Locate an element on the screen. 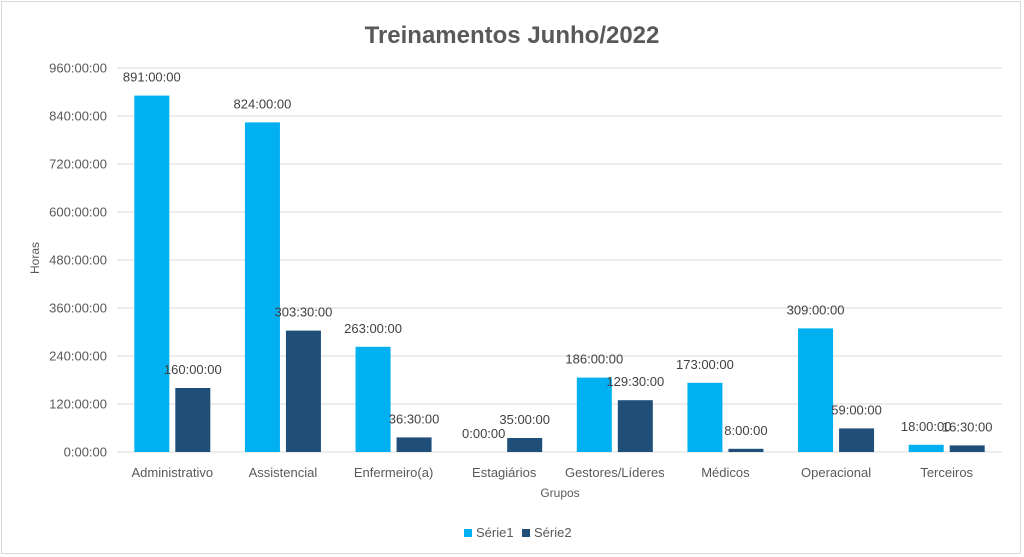 This screenshot has width=1024, height=557. data-label: 35:00:00 is located at coordinates (524, 419).